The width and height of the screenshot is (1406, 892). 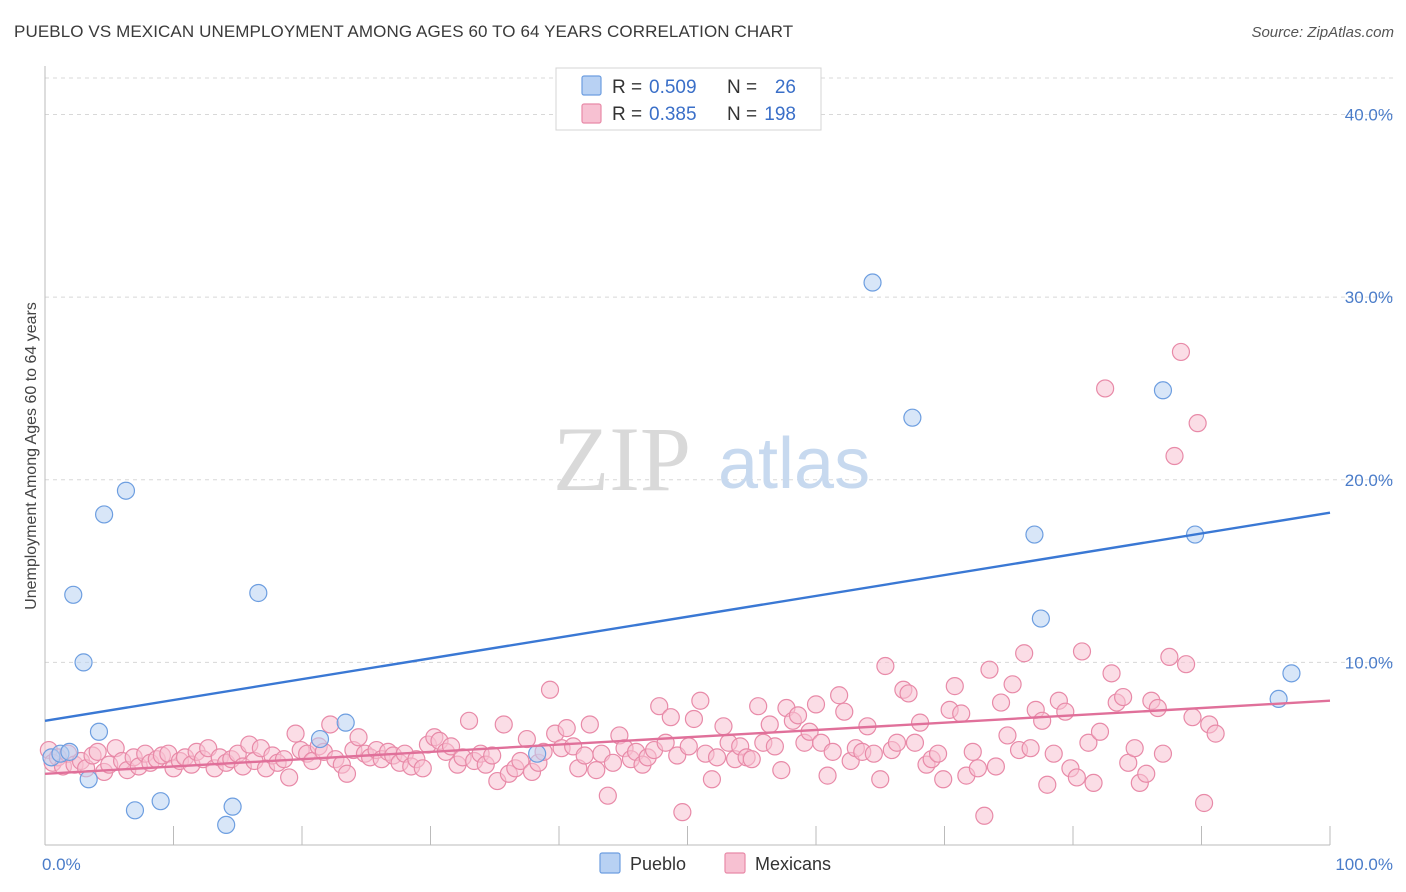 I want to click on watermark-zip: ZIP, so click(x=622, y=459).